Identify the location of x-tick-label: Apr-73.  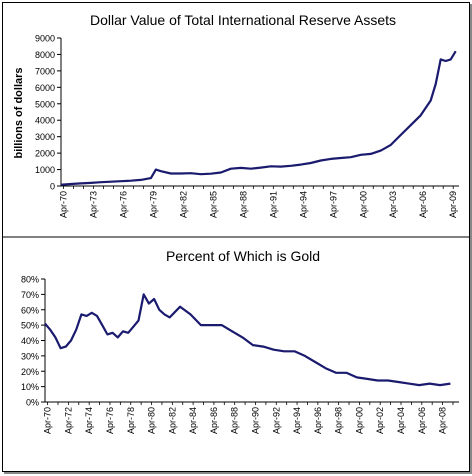
(93, 204).